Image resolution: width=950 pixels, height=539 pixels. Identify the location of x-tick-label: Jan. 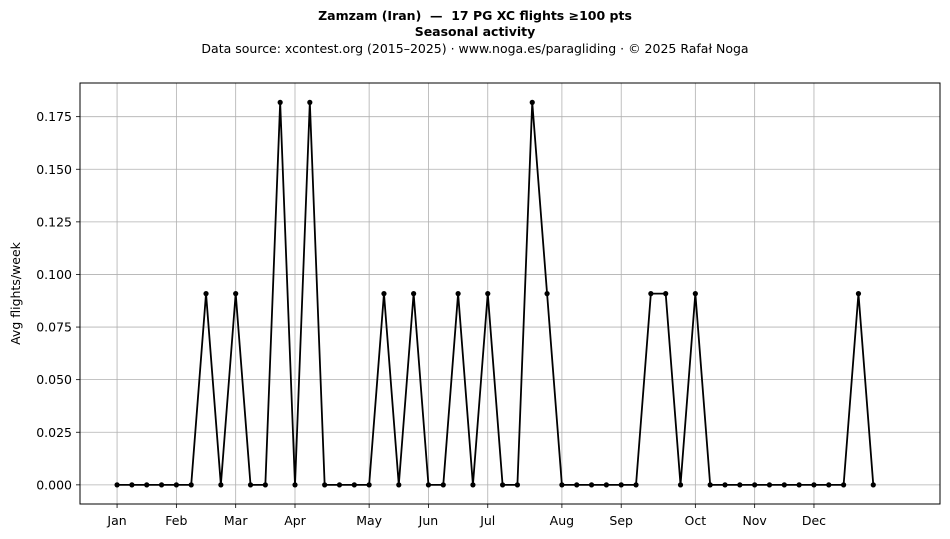
(116, 520).